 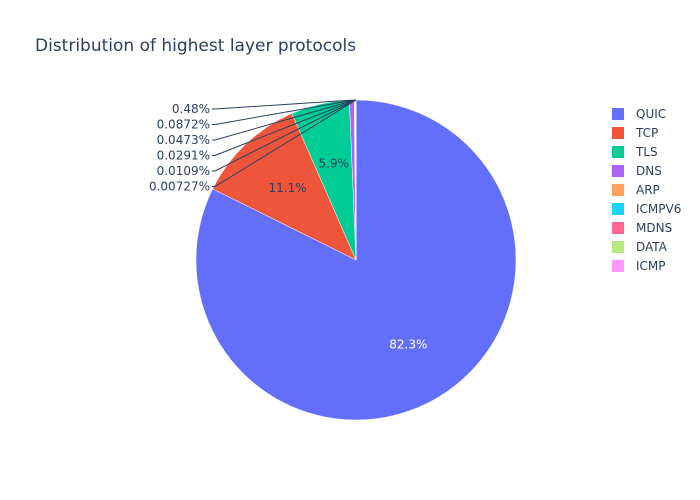 I want to click on leader-line-dns, so click(x=282, y=104).